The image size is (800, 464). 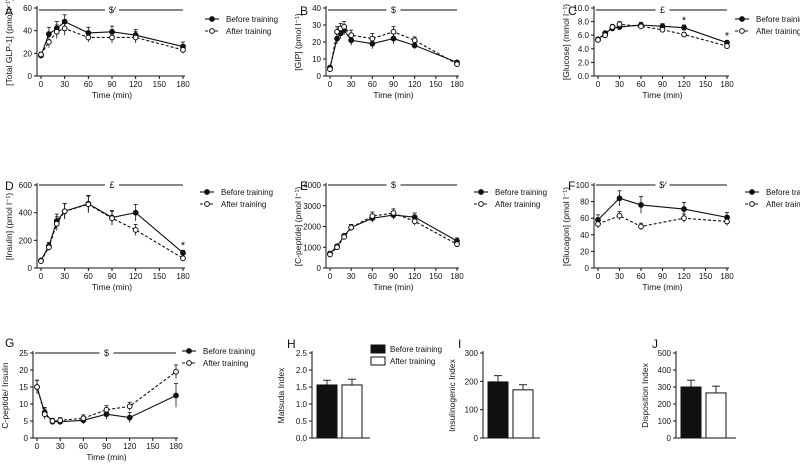 What do you see at coordinates (37, 446) in the screenshot?
I see `x-tick-label: 0` at bounding box center [37, 446].